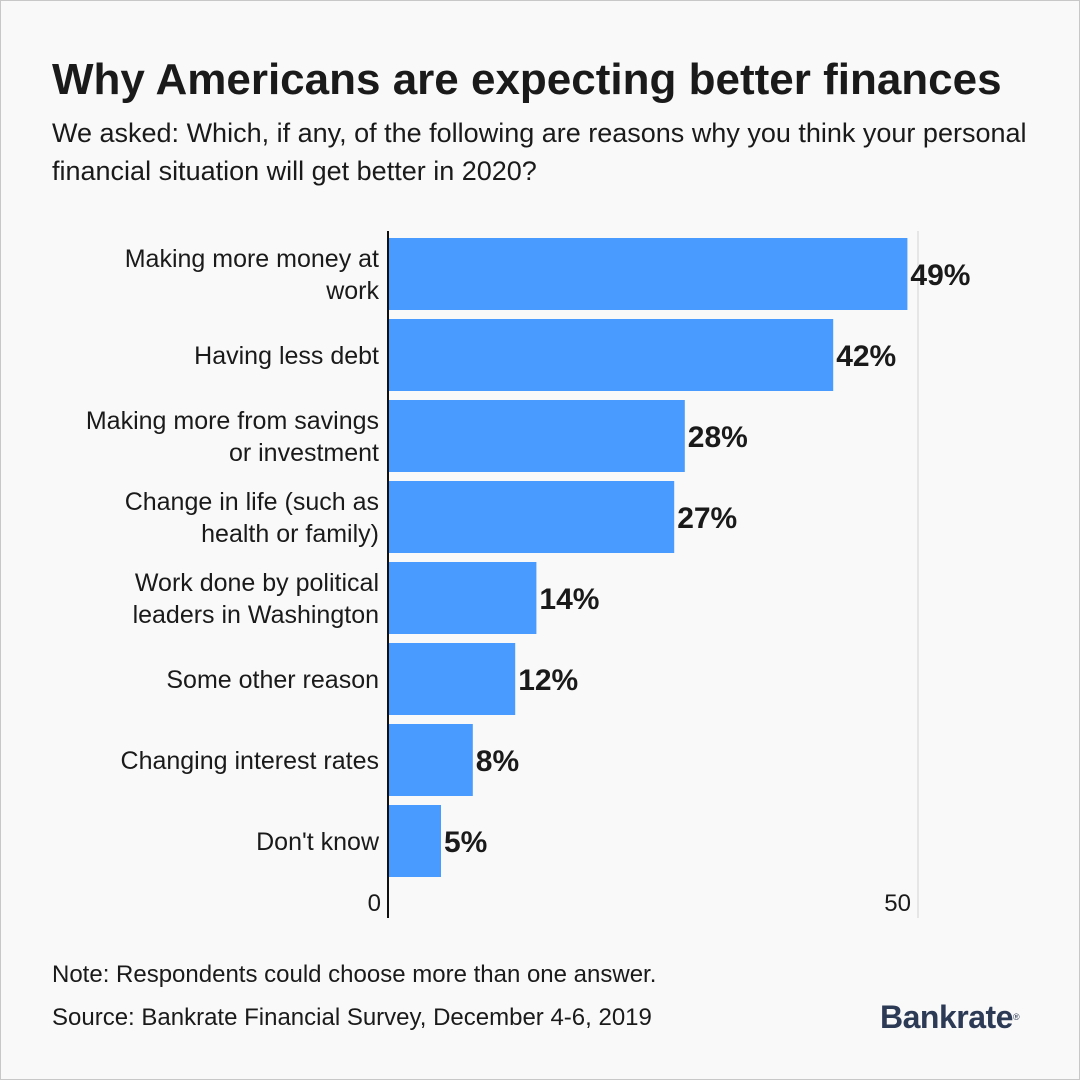 The height and width of the screenshot is (1080, 1080). What do you see at coordinates (252, 518) in the screenshot?
I see `category-label-3: Change in life (such as health or family)` at bounding box center [252, 518].